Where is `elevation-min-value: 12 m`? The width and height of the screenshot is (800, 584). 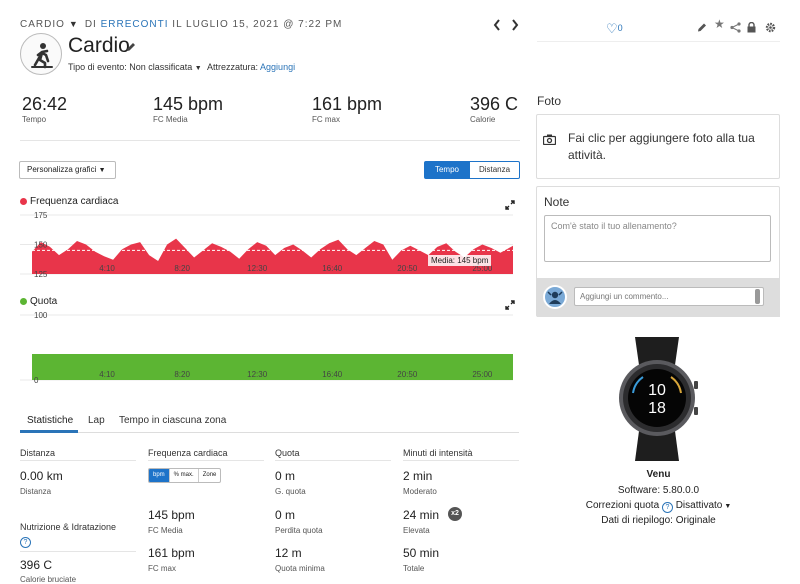 elevation-min-value: 12 m is located at coordinates (288, 553).